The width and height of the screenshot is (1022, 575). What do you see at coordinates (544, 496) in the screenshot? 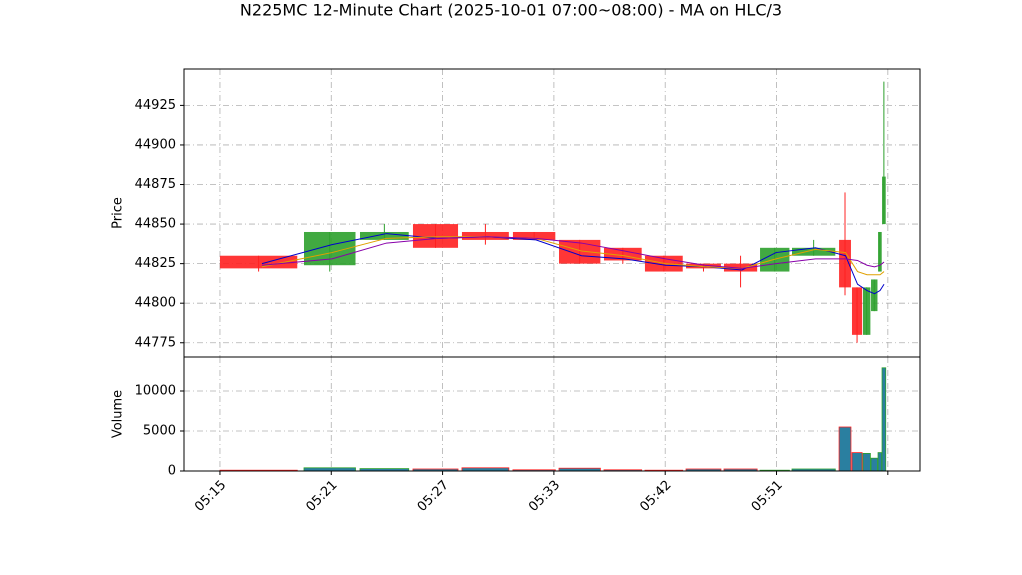
I see `x-tick-label: 05:33` at bounding box center [544, 496].